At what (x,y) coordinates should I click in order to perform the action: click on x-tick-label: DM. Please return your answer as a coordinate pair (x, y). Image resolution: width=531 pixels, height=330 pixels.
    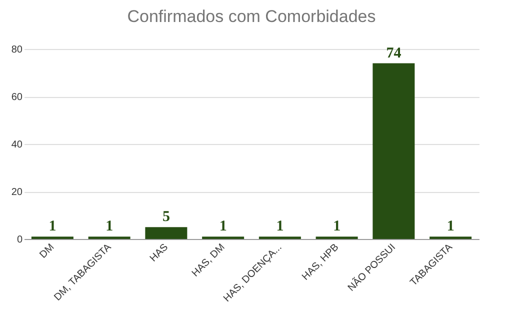
    Looking at the image, I should click on (47, 251).